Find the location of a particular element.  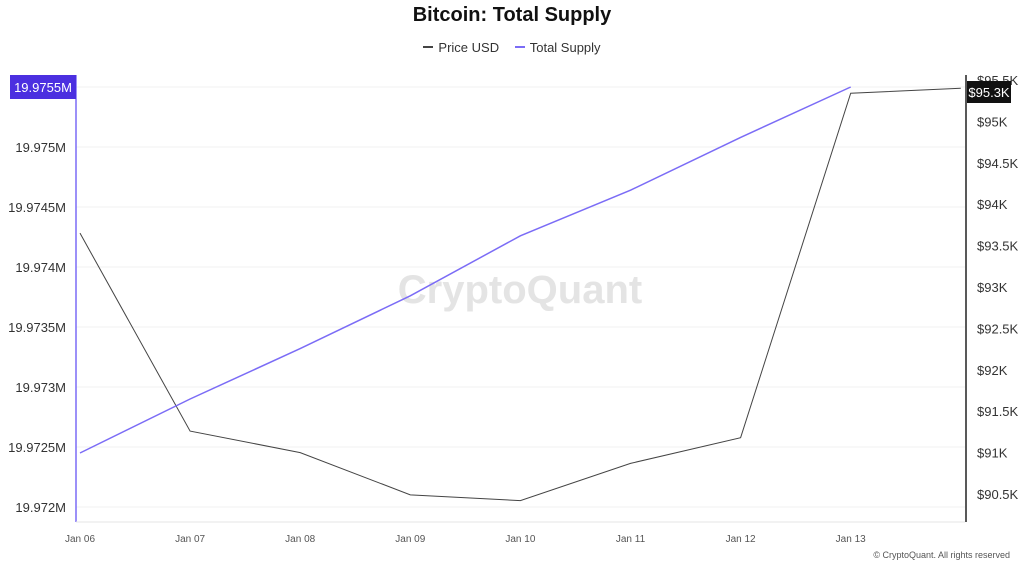

left-tick-label: 19.9725M is located at coordinates (37, 447).